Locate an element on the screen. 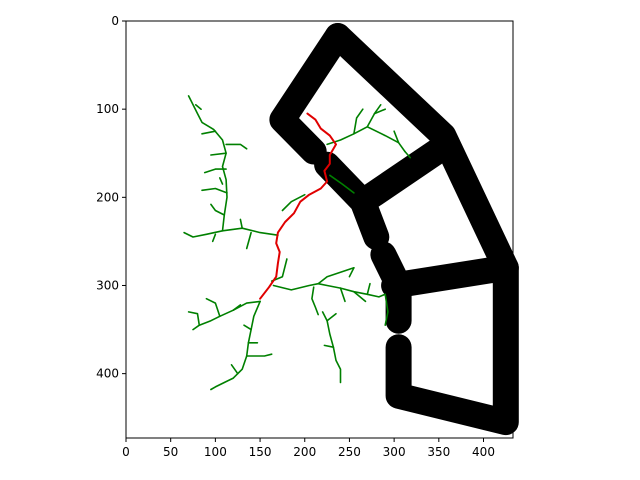 Image resolution: width=640 pixels, height=480 pixels. x-tick-label: 350 is located at coordinates (438, 452).